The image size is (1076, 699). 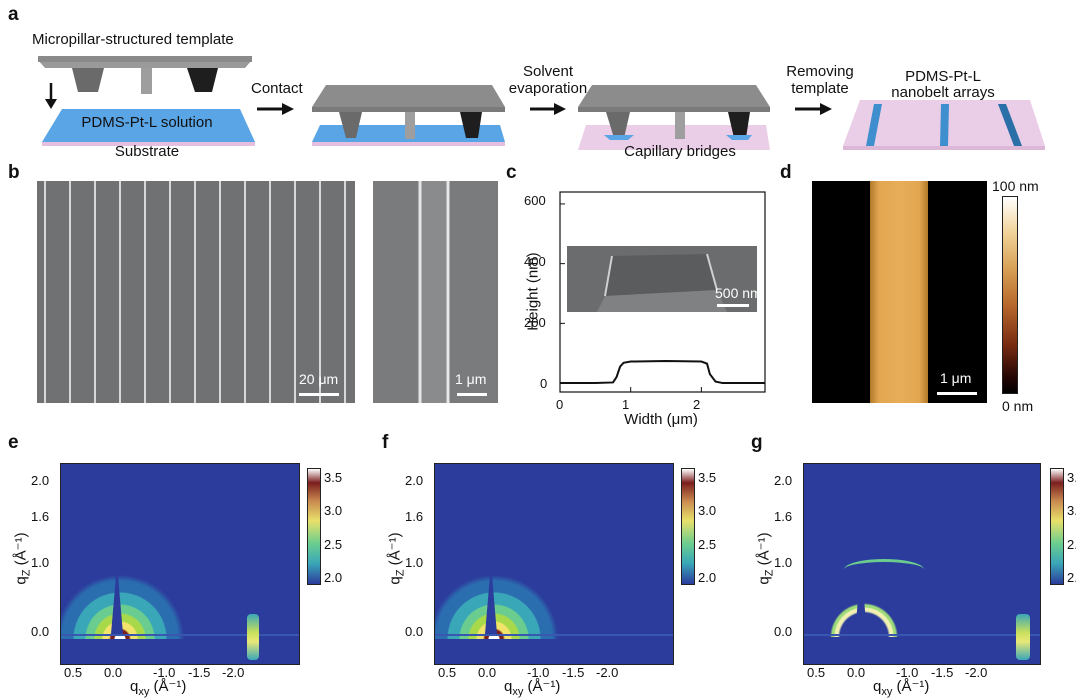 I want to click on panel-label-d: d, so click(x=786, y=172).